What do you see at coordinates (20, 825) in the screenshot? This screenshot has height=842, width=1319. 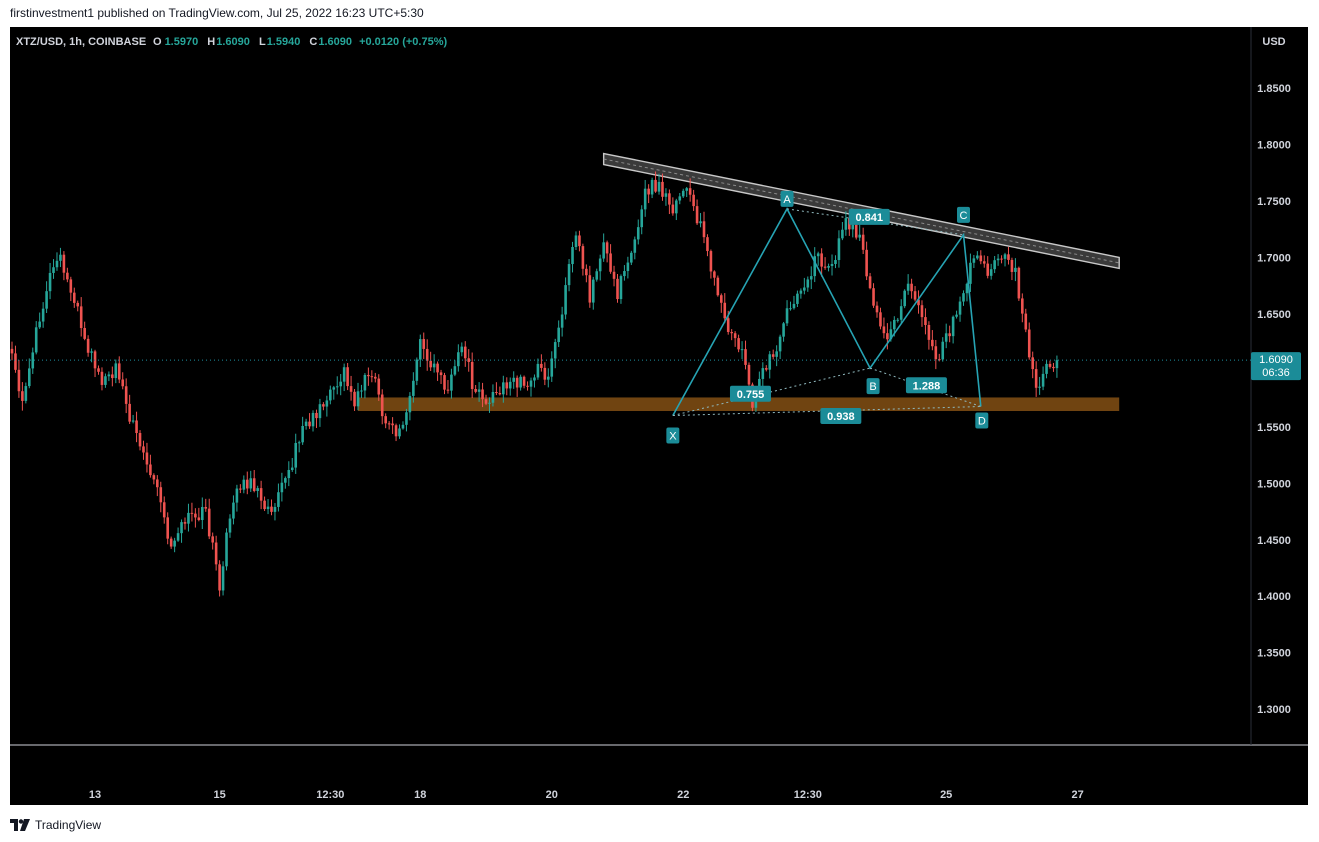 I see `tradingview-logo-icon` at bounding box center [20, 825].